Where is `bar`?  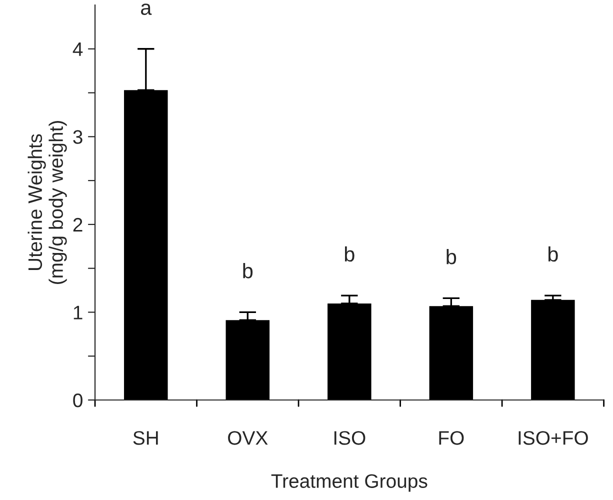
bar is located at coordinates (553, 350).